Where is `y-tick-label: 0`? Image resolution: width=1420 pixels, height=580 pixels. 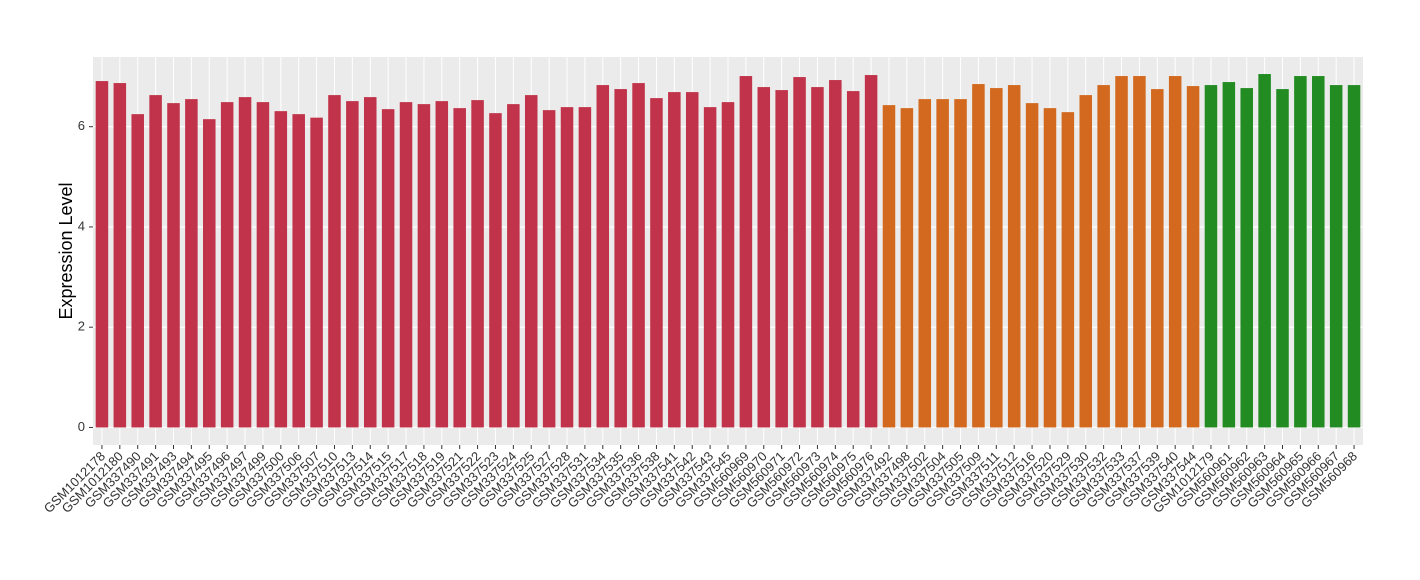 y-tick-label: 0 is located at coordinates (81, 426).